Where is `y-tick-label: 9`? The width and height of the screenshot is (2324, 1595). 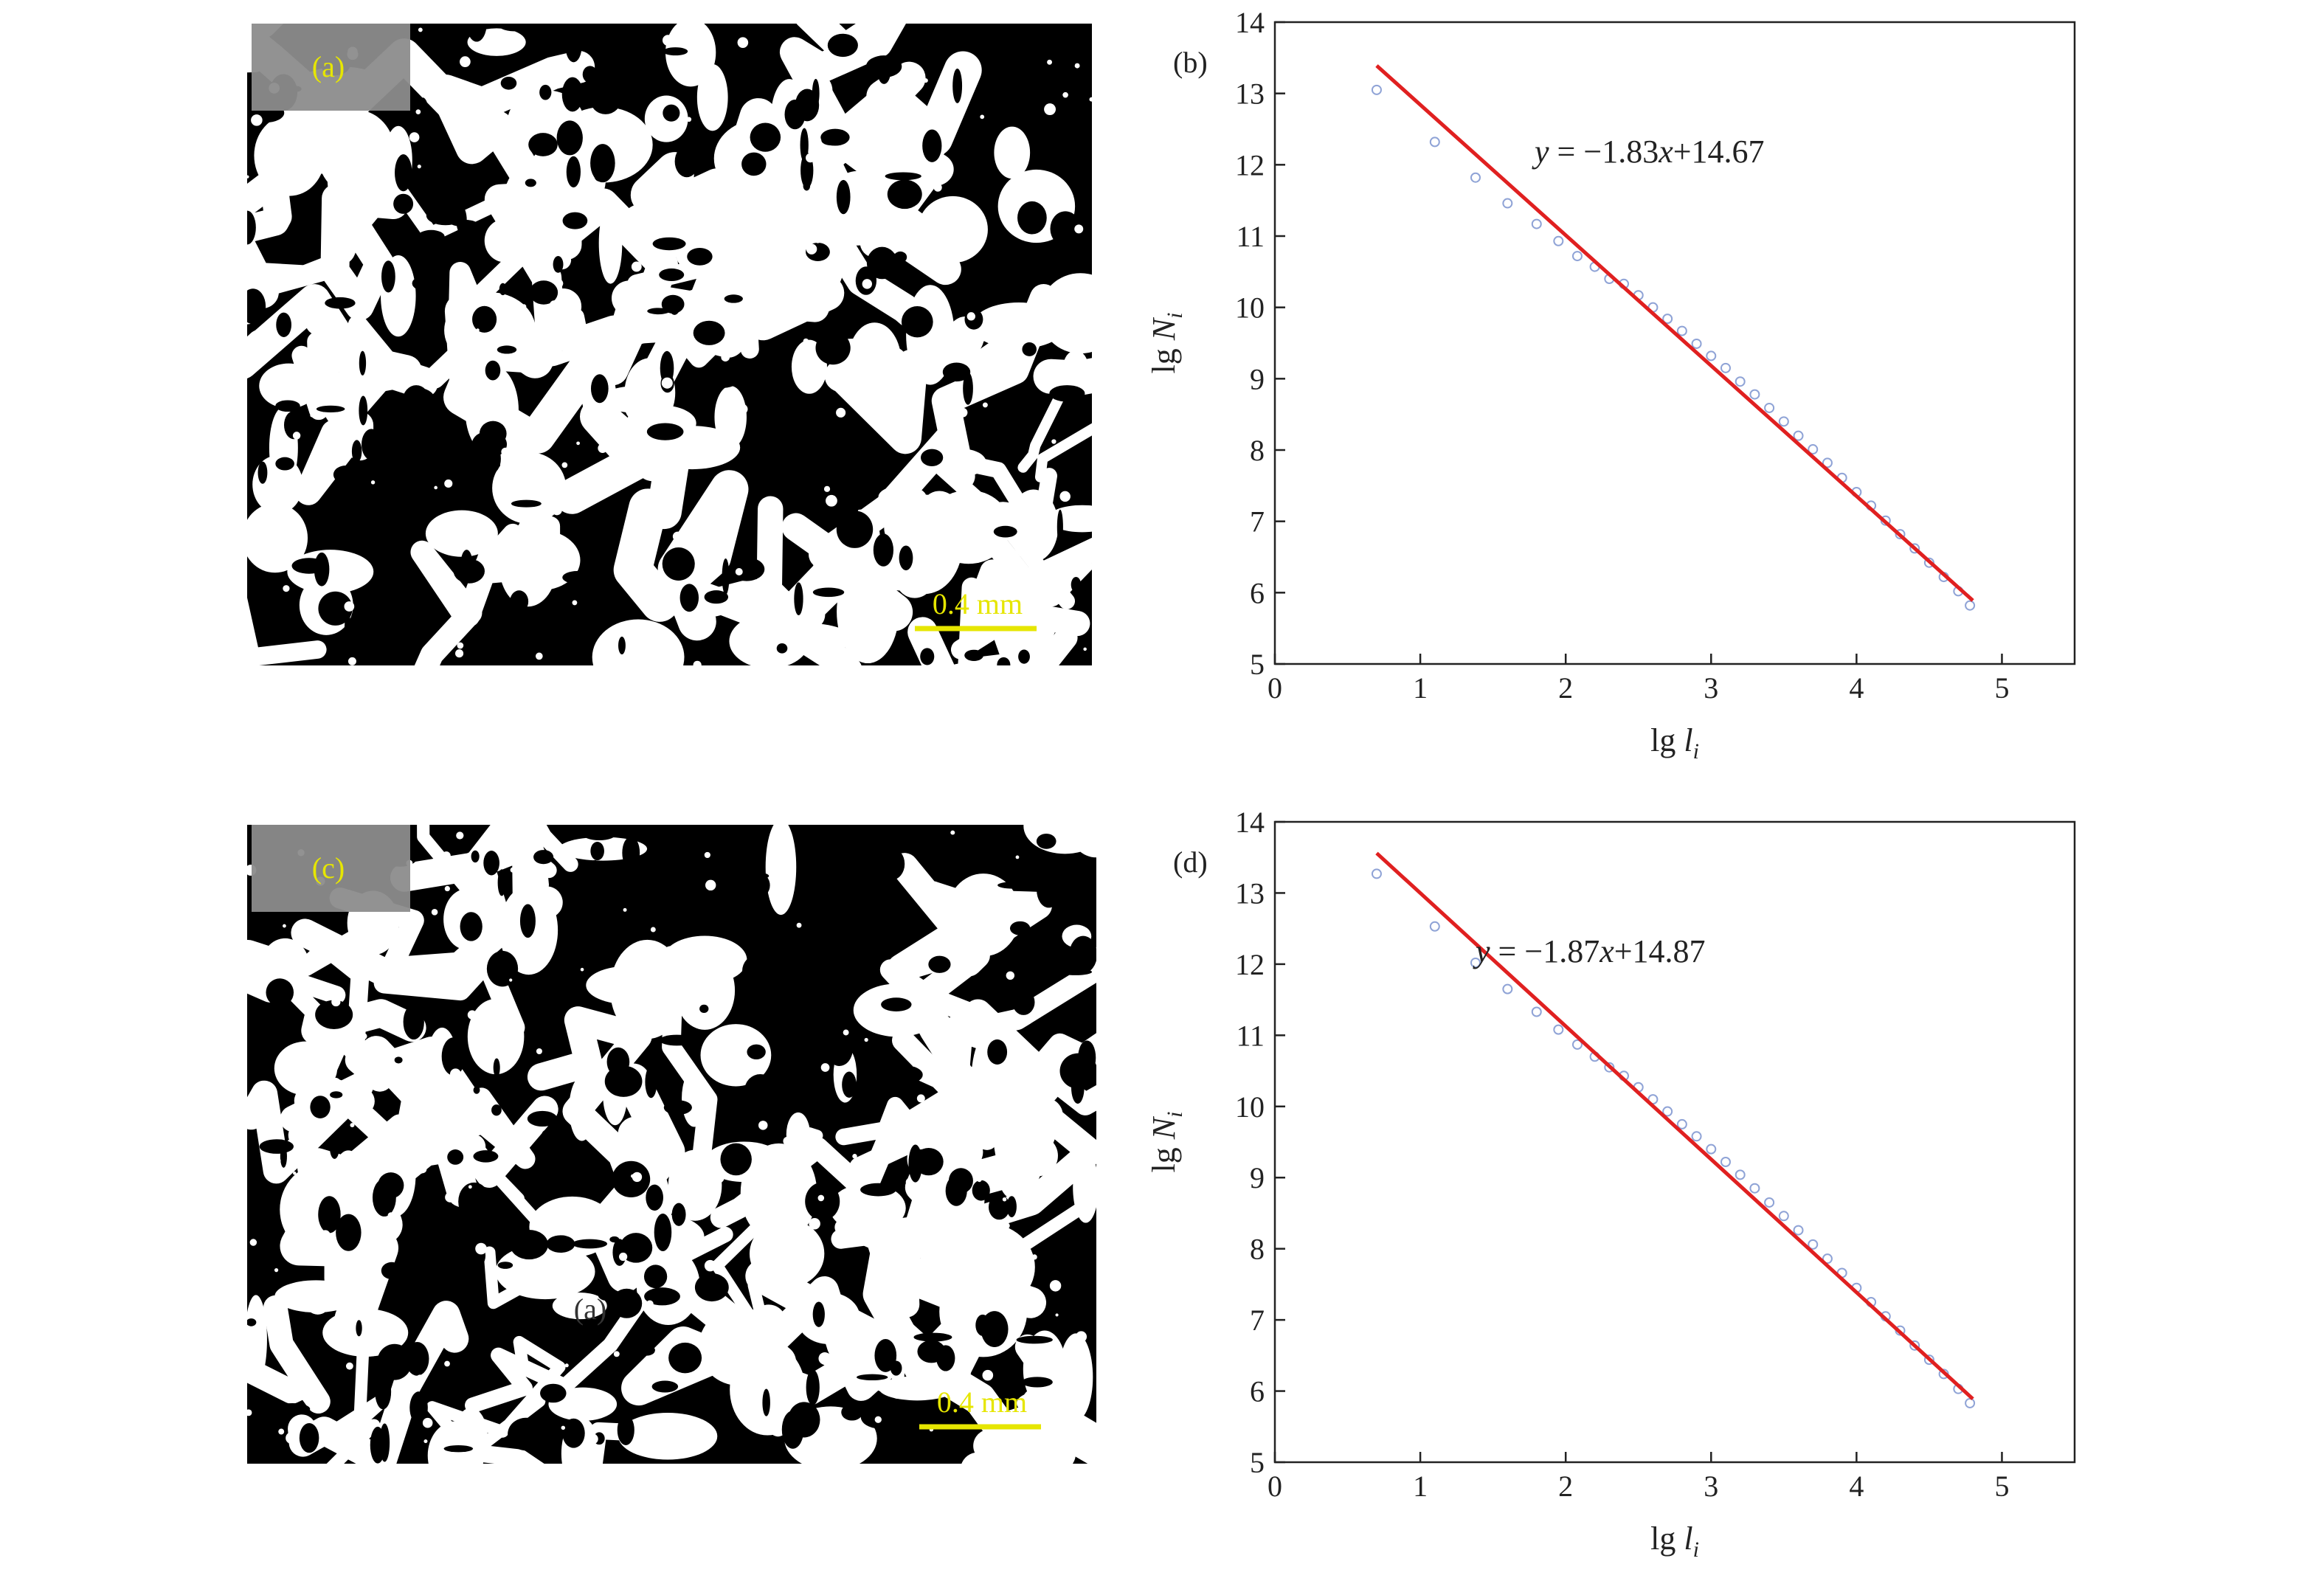 y-tick-label: 9 is located at coordinates (1257, 1177).